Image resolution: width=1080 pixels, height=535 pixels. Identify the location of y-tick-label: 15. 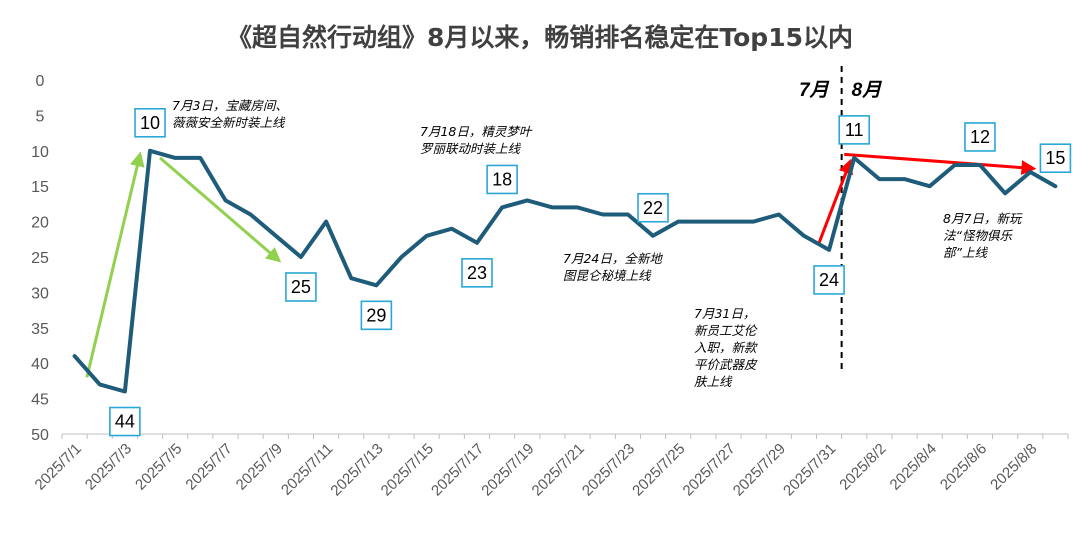
(40, 187).